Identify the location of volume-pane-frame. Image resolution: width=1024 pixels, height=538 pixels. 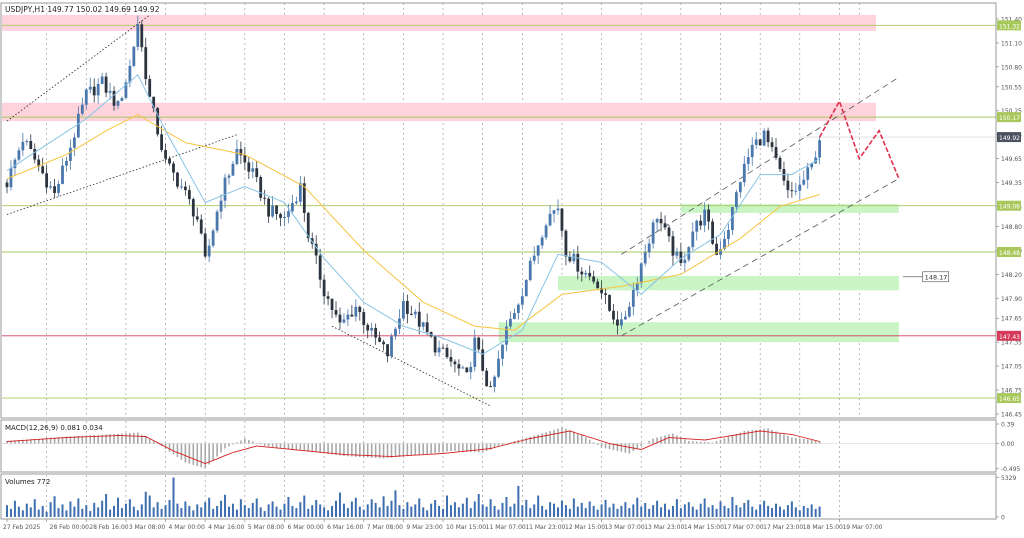
(498, 496).